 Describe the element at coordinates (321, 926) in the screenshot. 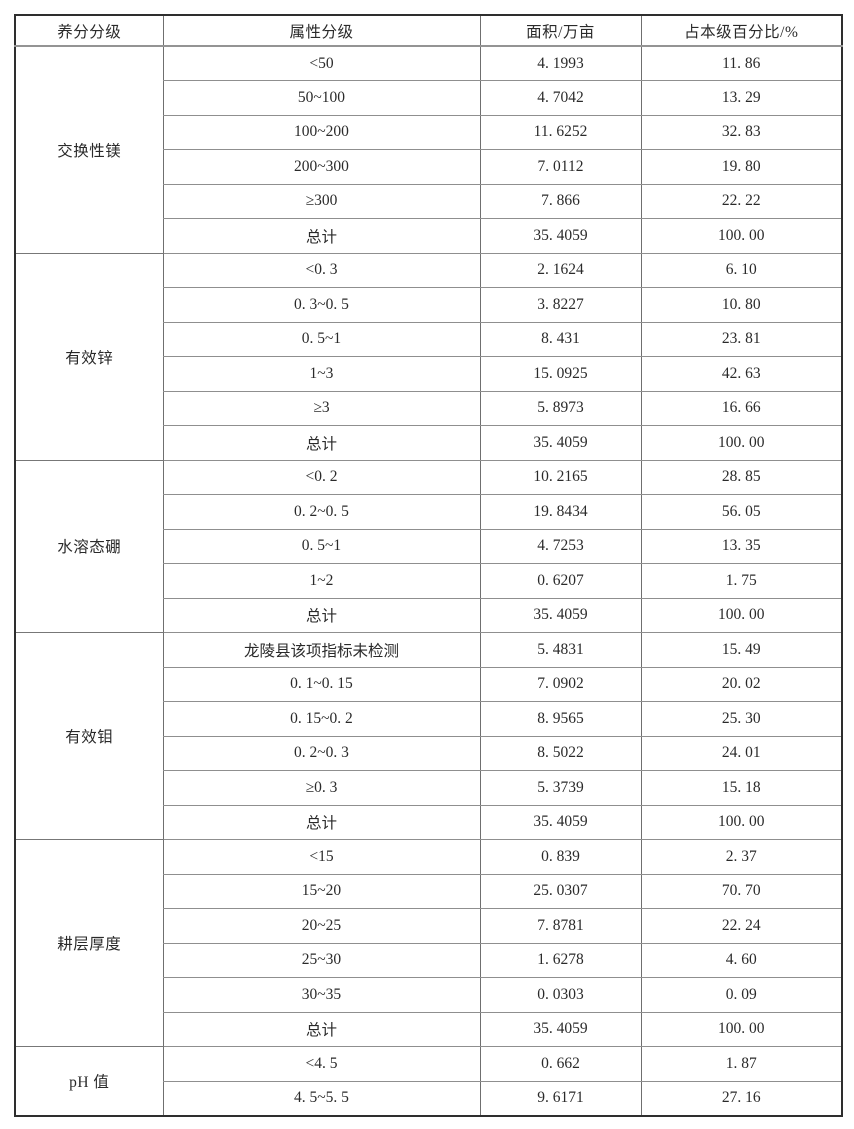

I see `attribute-grade-cell: 20~25` at that location.